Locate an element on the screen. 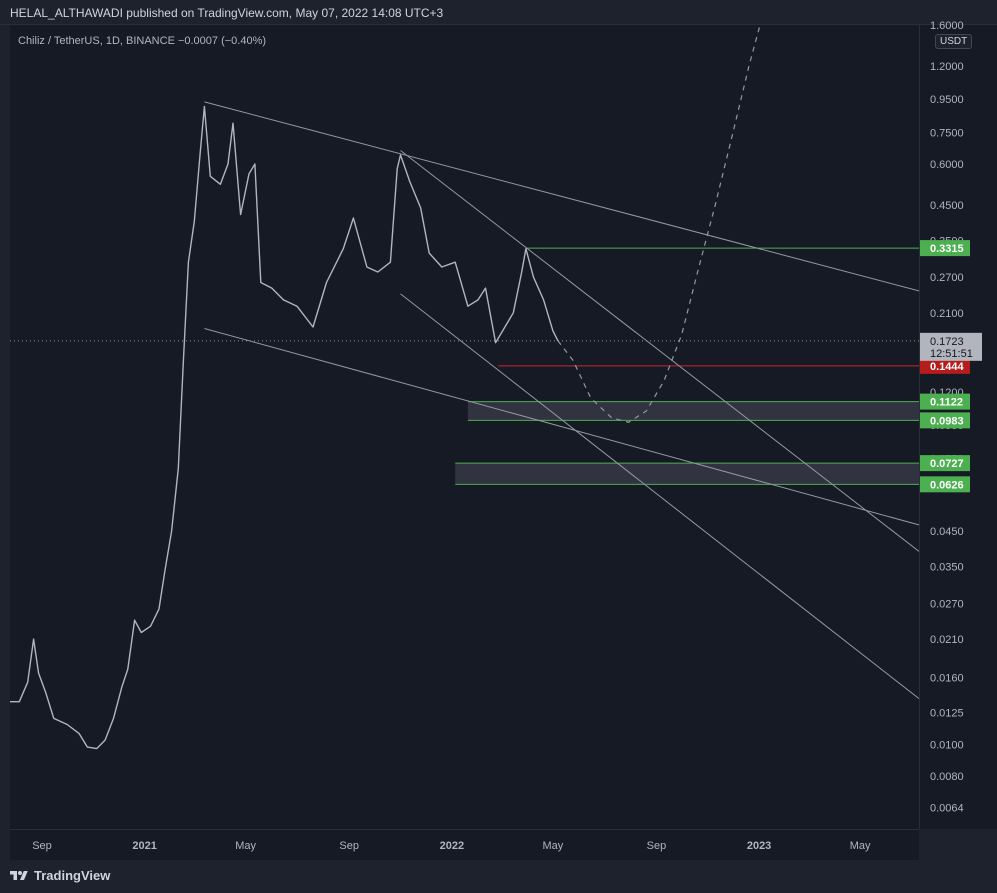  currency-button: USDT is located at coordinates (954, 41).